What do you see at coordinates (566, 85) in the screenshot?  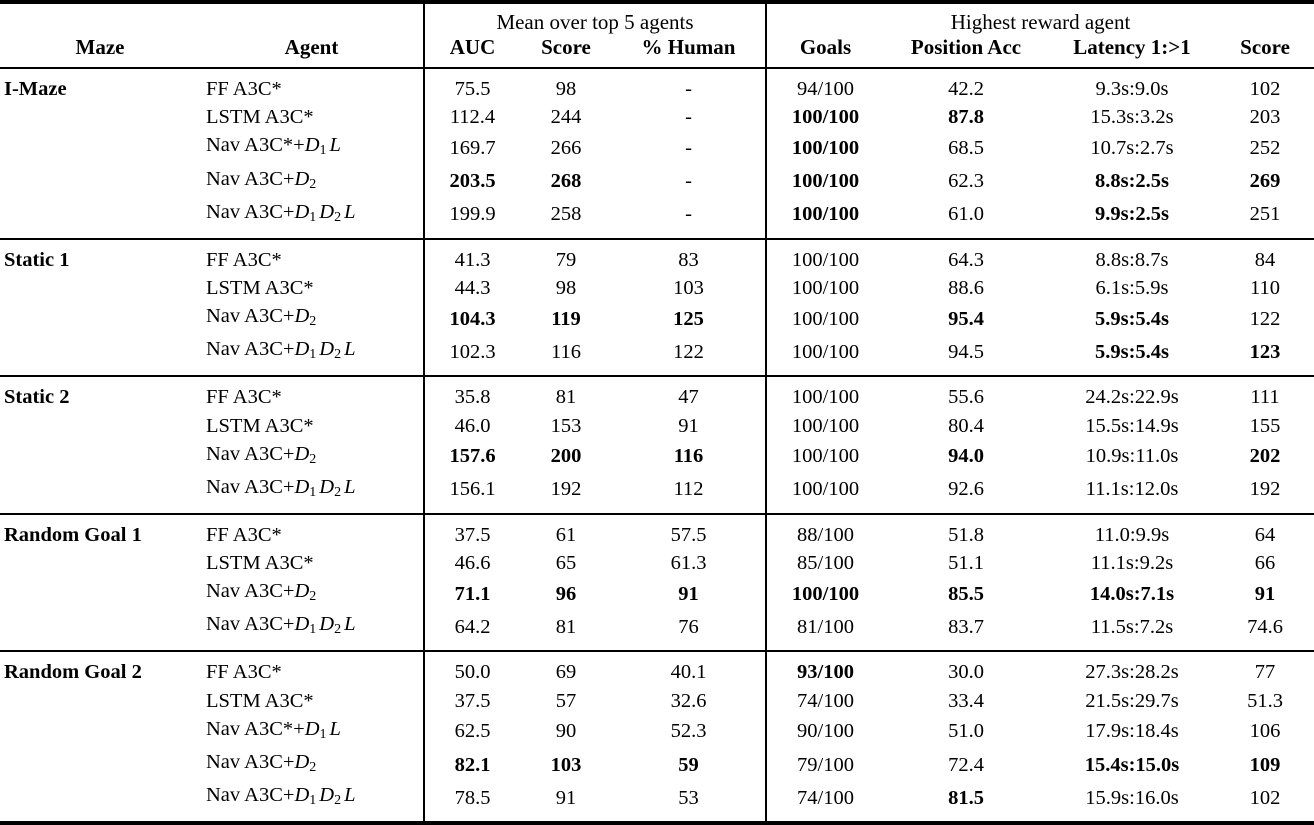 I see `value-cell: 98` at bounding box center [566, 85].